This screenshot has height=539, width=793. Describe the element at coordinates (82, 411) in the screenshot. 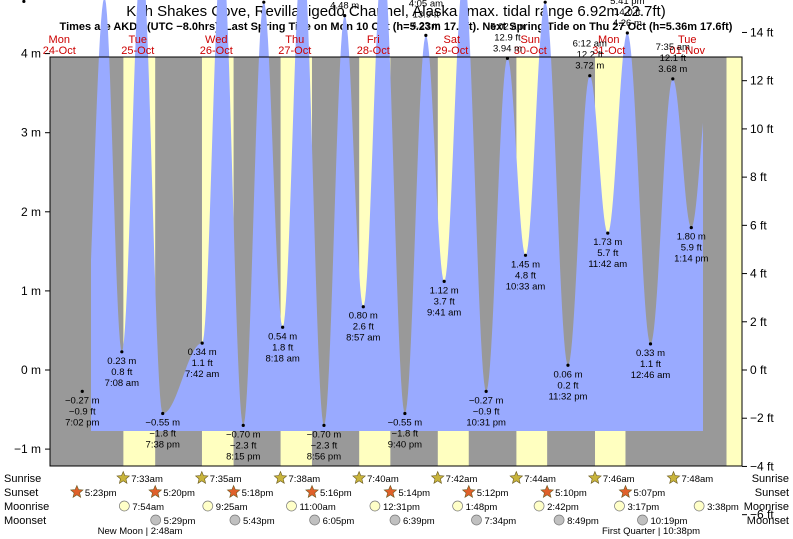

I see `tide-ft: −0.9 ft` at that location.